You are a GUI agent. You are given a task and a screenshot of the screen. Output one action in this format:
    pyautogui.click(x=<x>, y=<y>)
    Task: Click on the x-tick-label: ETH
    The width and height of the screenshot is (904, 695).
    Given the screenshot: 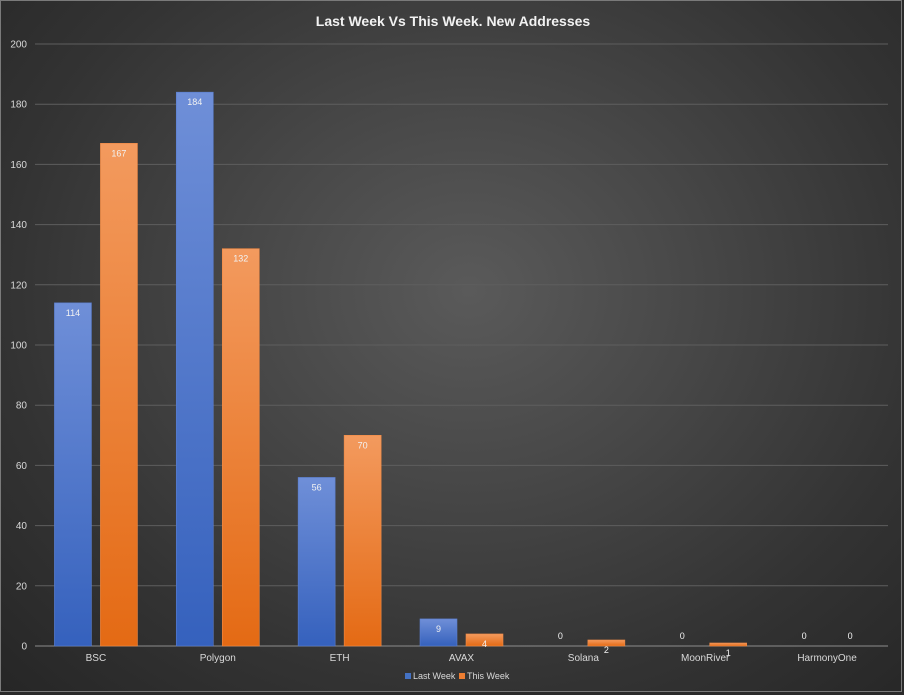 What is the action you would take?
    pyautogui.click(x=340, y=658)
    